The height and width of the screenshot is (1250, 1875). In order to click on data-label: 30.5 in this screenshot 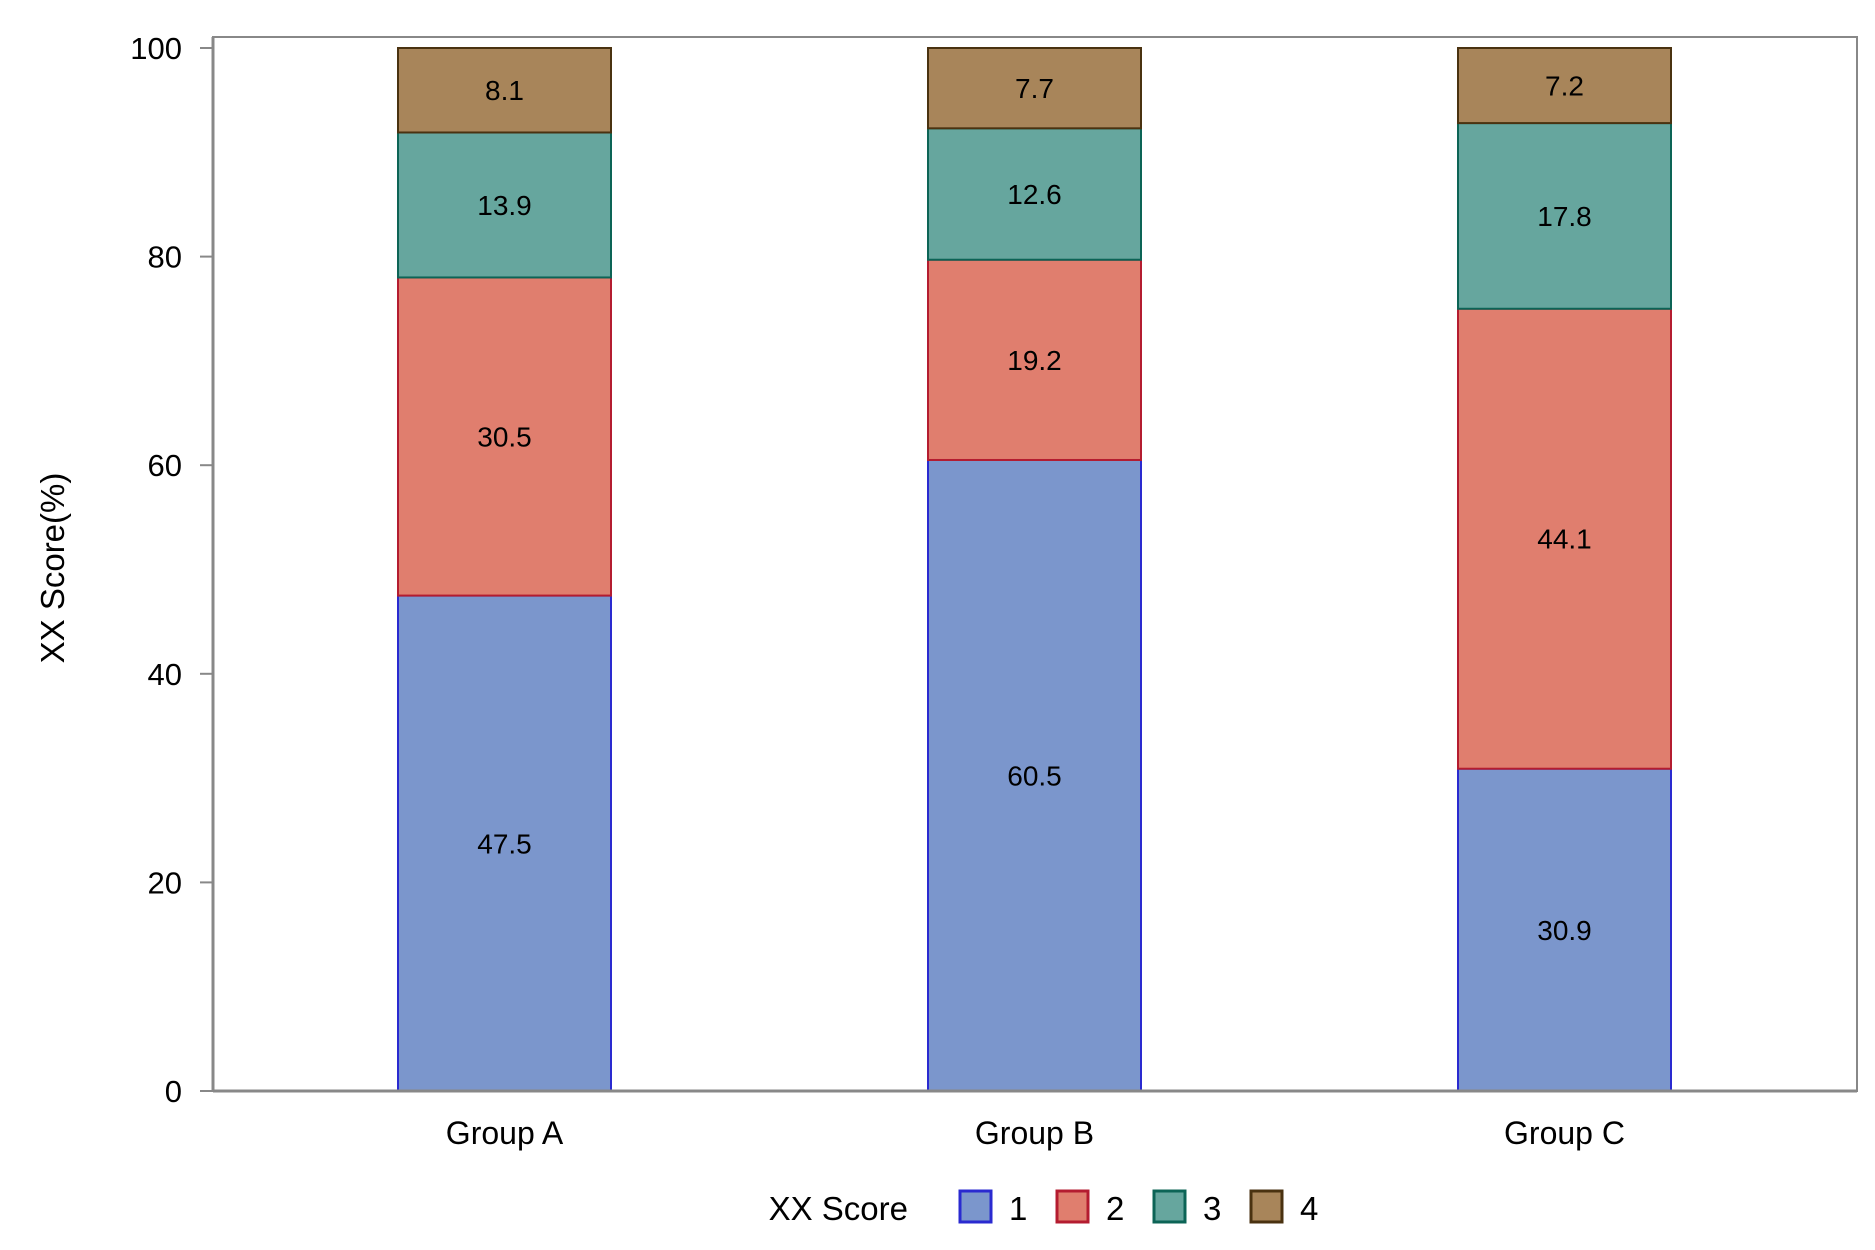, I will do `click(504, 437)`.